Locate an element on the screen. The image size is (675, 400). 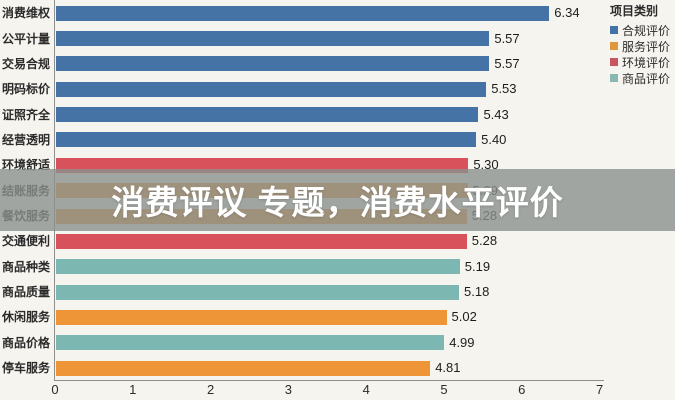
x-tick-label: 3 is located at coordinates (288, 389).